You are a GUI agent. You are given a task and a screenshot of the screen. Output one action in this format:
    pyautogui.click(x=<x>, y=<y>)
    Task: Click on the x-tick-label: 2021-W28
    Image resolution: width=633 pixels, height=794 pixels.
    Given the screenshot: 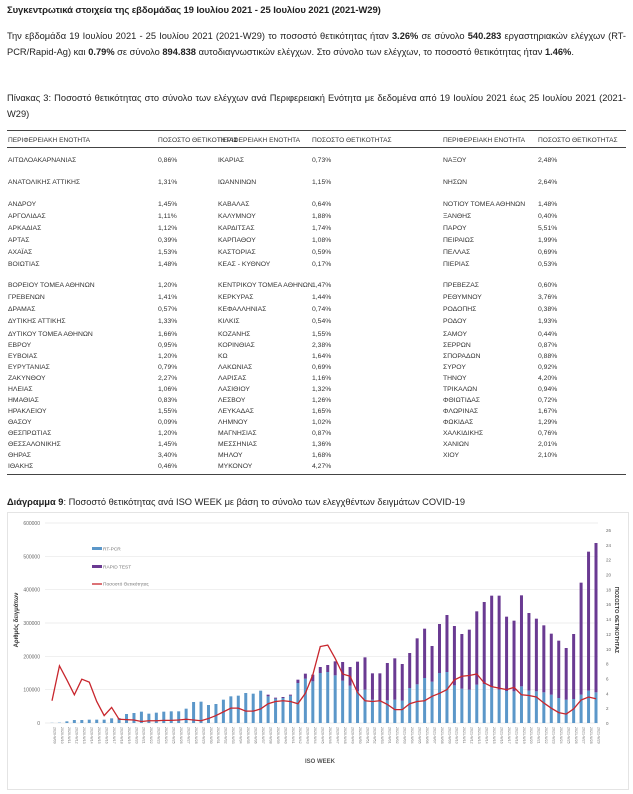 What is the action you would take?
    pyautogui.click(x=591, y=735)
    